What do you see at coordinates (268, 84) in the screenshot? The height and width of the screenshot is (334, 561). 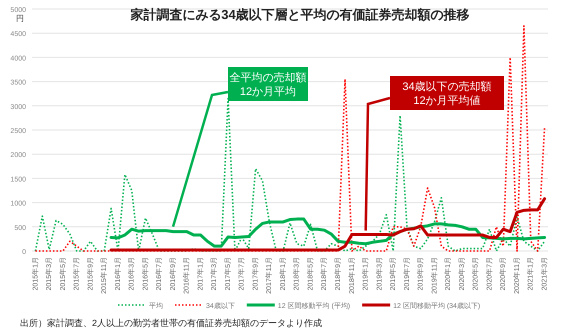 I see `annotation: 全平均の売却額 12か月平均` at bounding box center [268, 84].